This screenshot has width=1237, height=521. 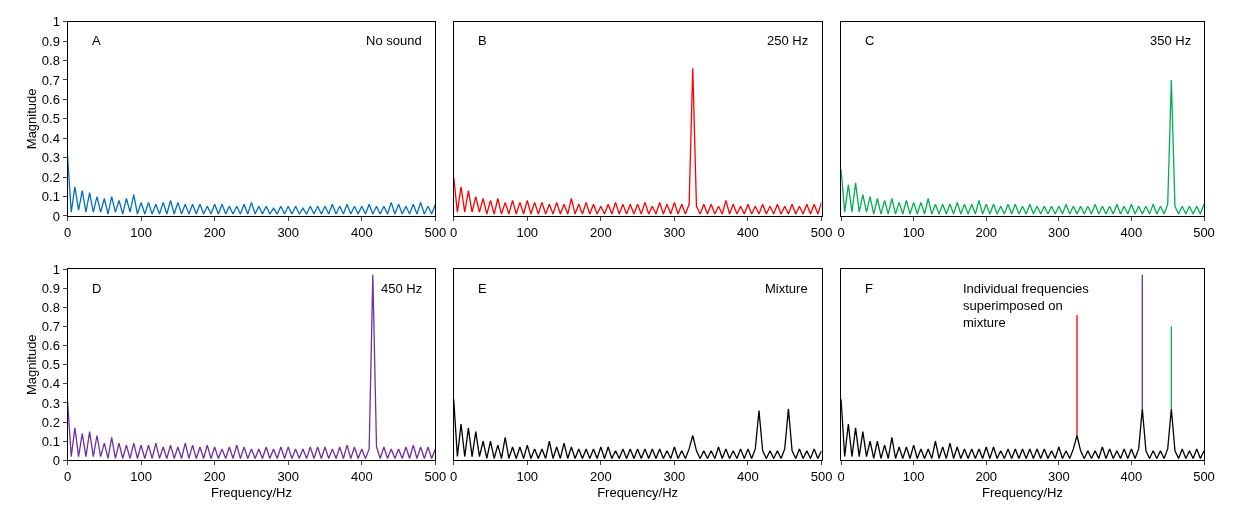 What do you see at coordinates (394, 40) in the screenshot?
I see `annotation: No sound` at bounding box center [394, 40].